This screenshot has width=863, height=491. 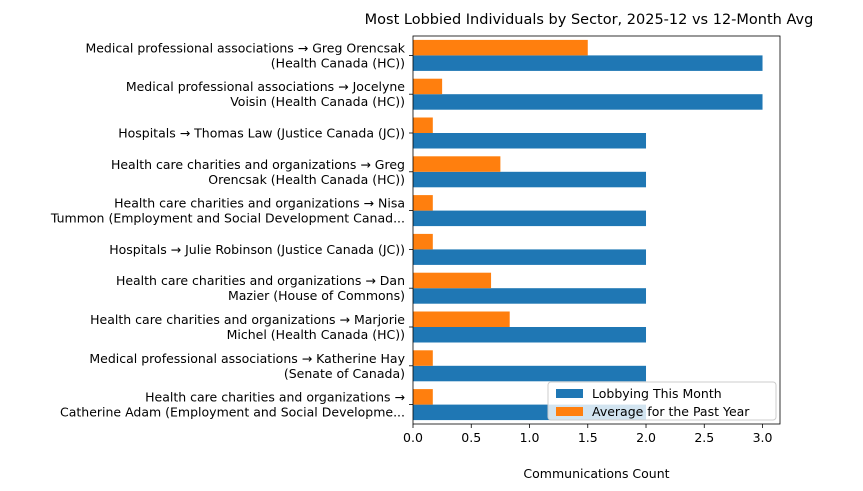 What do you see at coordinates (306, 179) in the screenshot?
I see `y-tick-label: Orencsak (Health Canada (HC))` at bounding box center [306, 179].